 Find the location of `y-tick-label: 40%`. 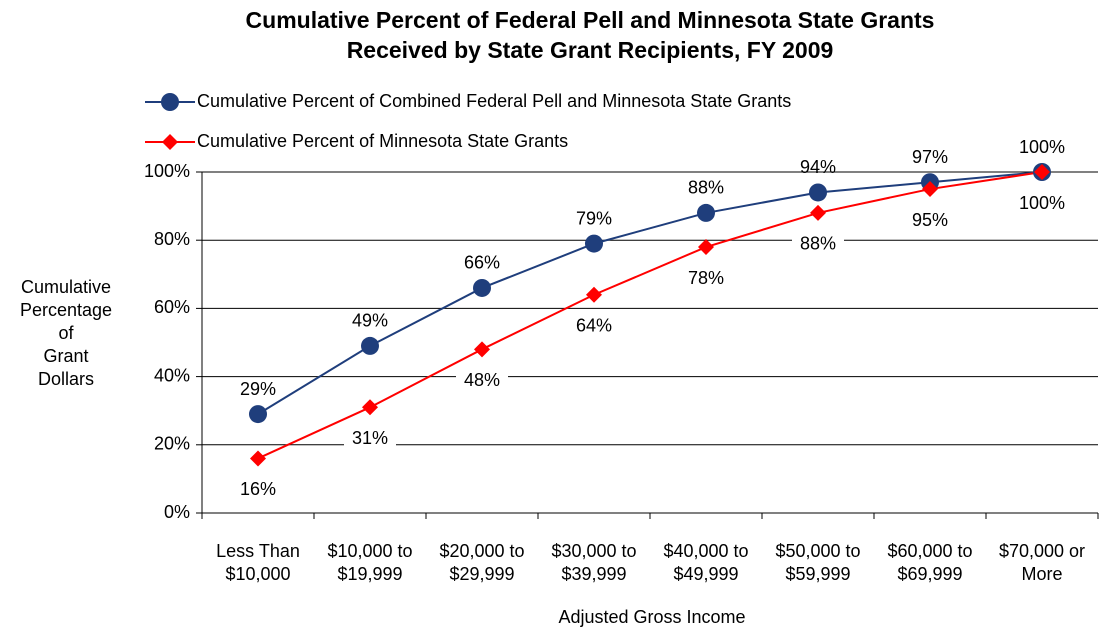

y-tick-label: 40% is located at coordinates (172, 375).